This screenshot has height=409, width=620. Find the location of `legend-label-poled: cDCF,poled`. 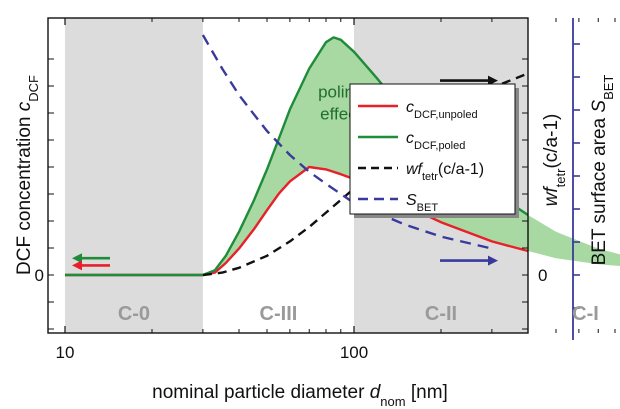

legend-label-poled: cDCF,poled is located at coordinates (435, 141).